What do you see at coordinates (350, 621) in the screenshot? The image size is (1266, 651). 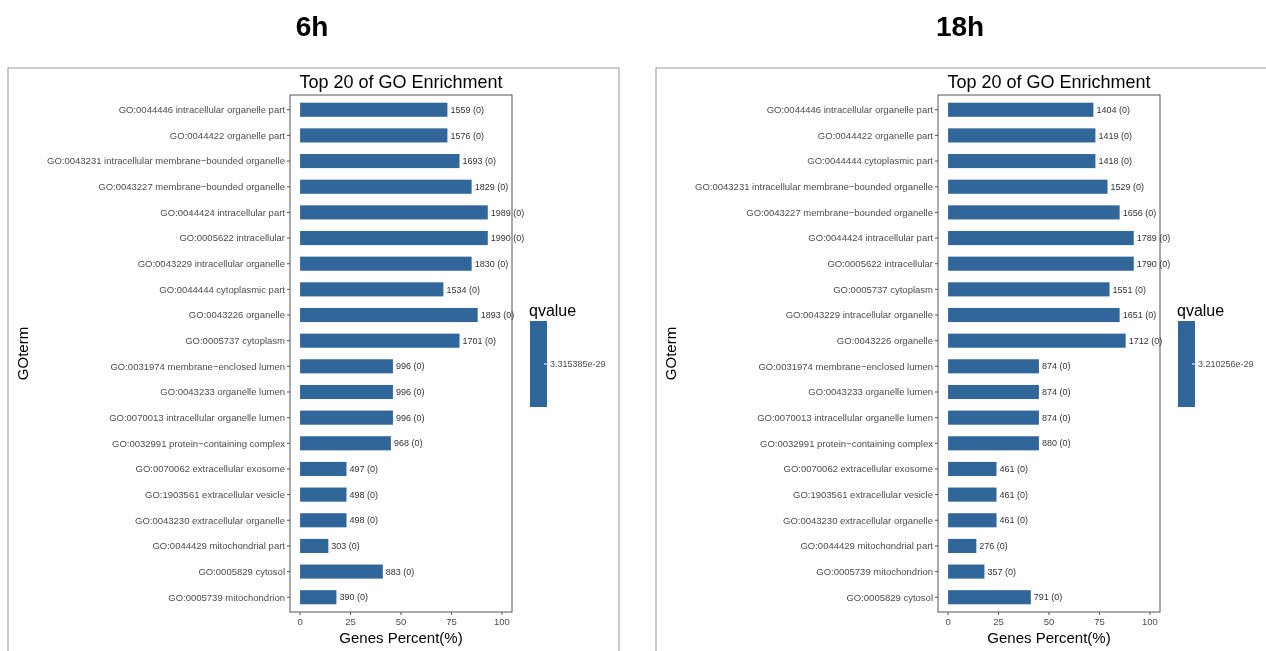 I see `x-tick-label: 25` at bounding box center [350, 621].